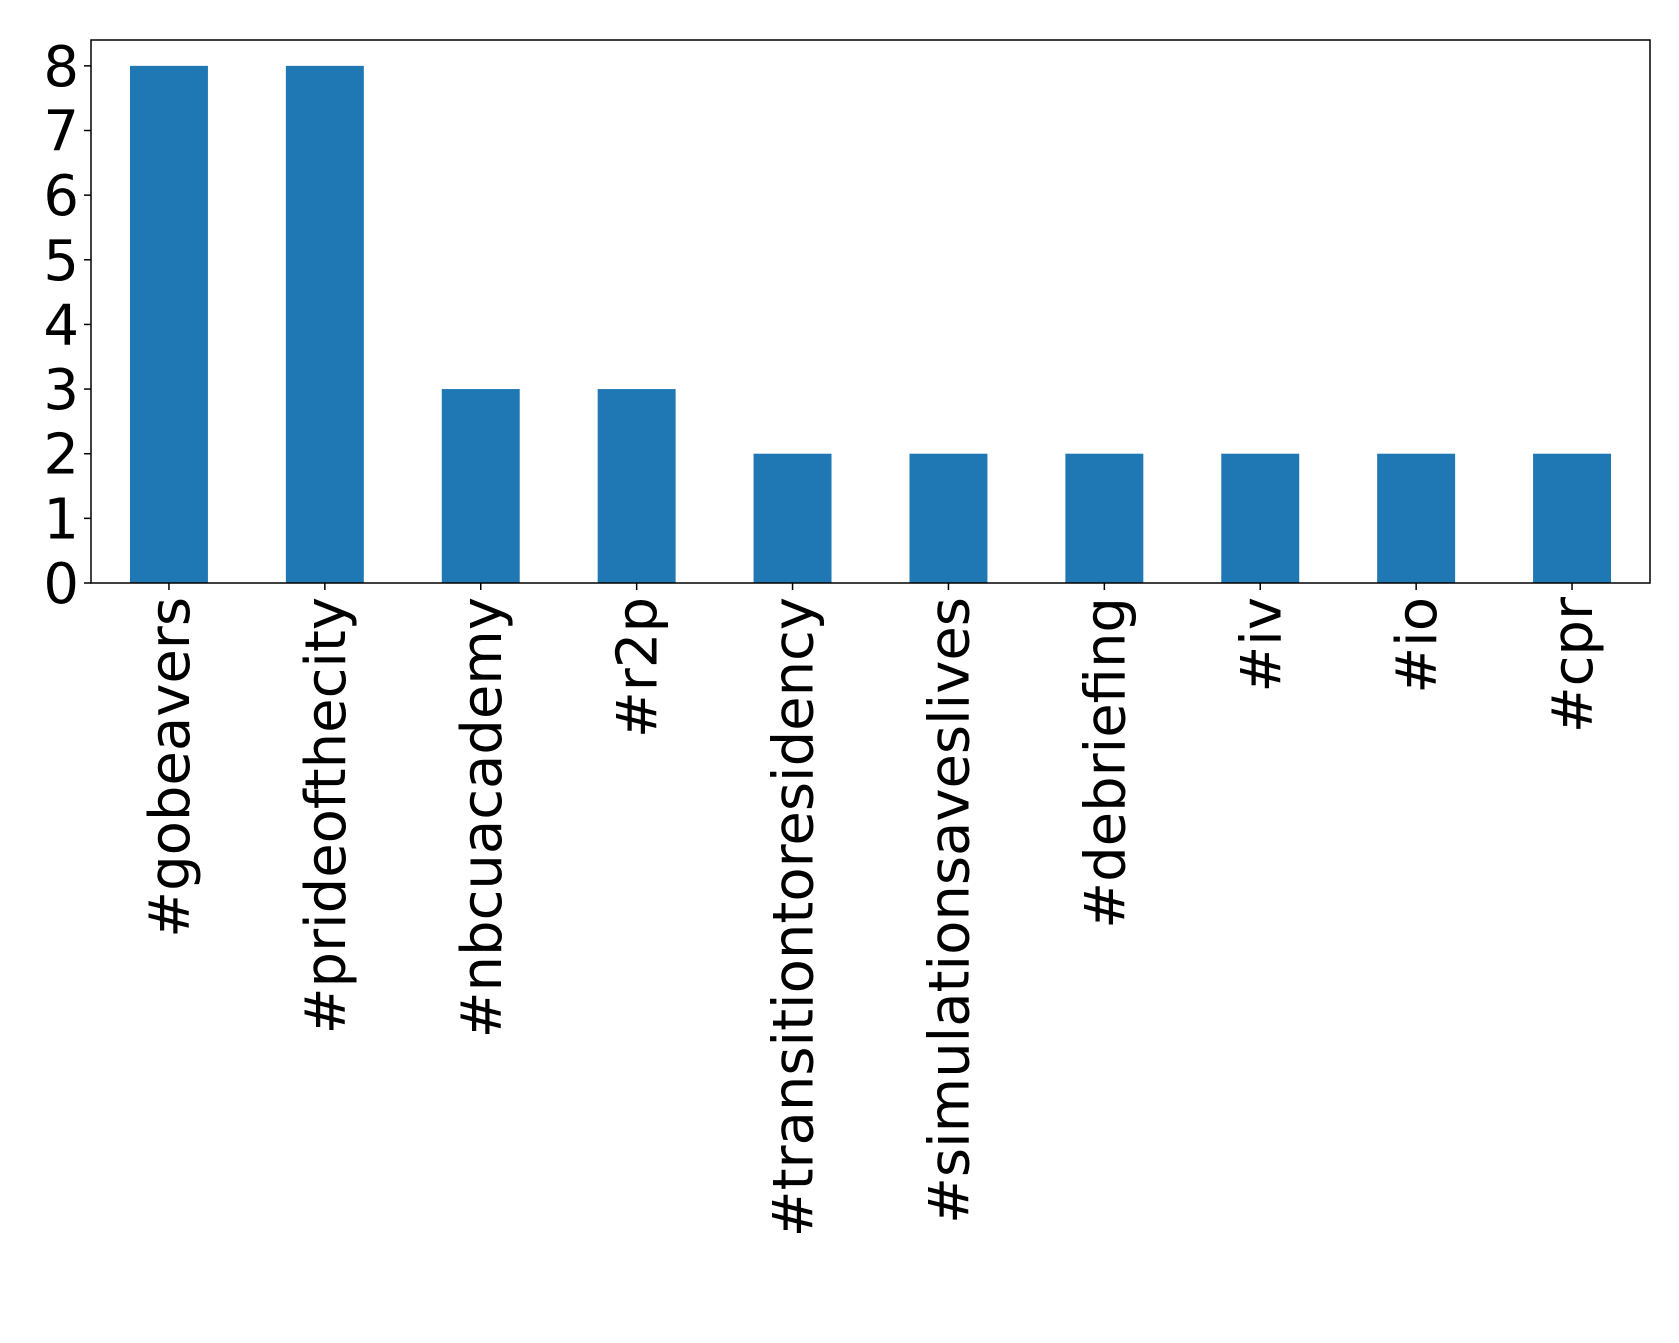 The image size is (1679, 1343). Describe the element at coordinates (61, 455) in the screenshot. I see `y-tick-label: 2` at that location.